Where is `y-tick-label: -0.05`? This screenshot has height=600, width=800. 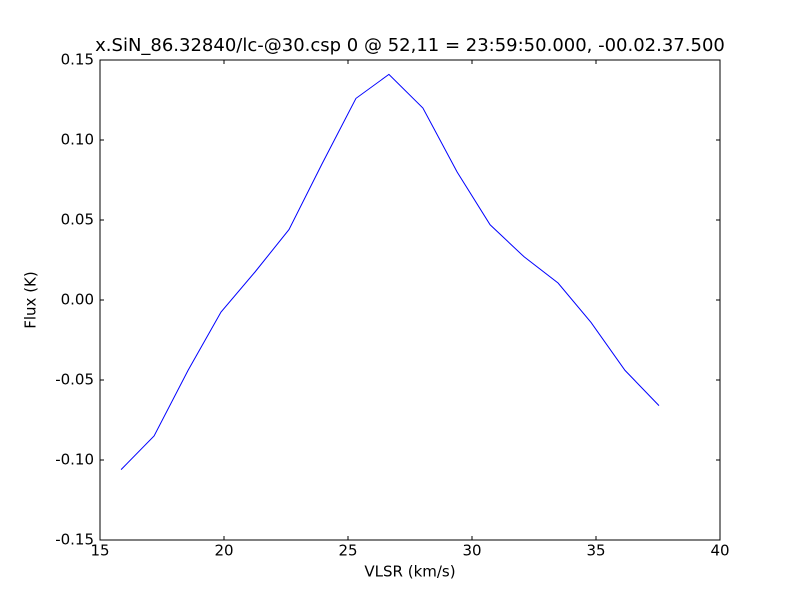
y-tick-label: -0.05 is located at coordinates (74, 380).